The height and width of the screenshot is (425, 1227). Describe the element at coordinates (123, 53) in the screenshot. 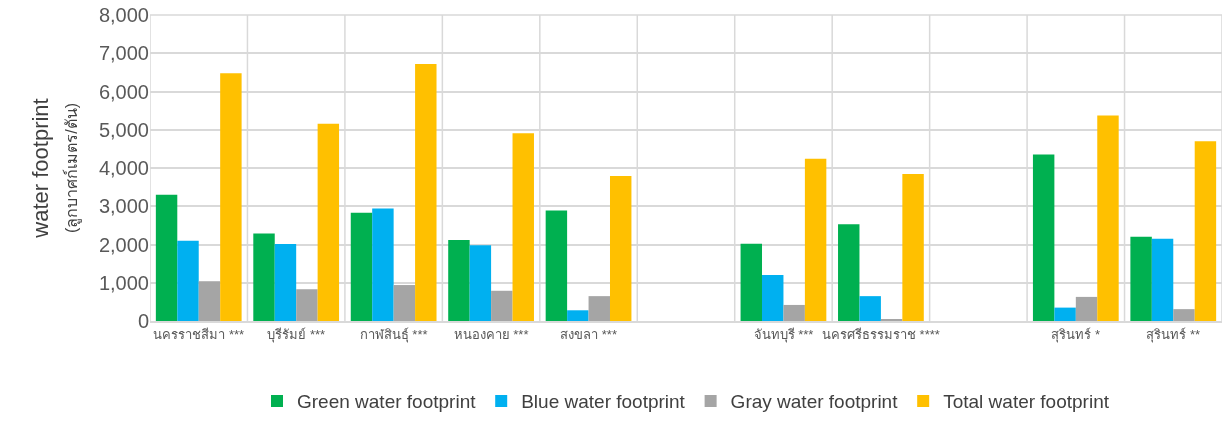

I see `y-tick-label: 7,000` at that location.